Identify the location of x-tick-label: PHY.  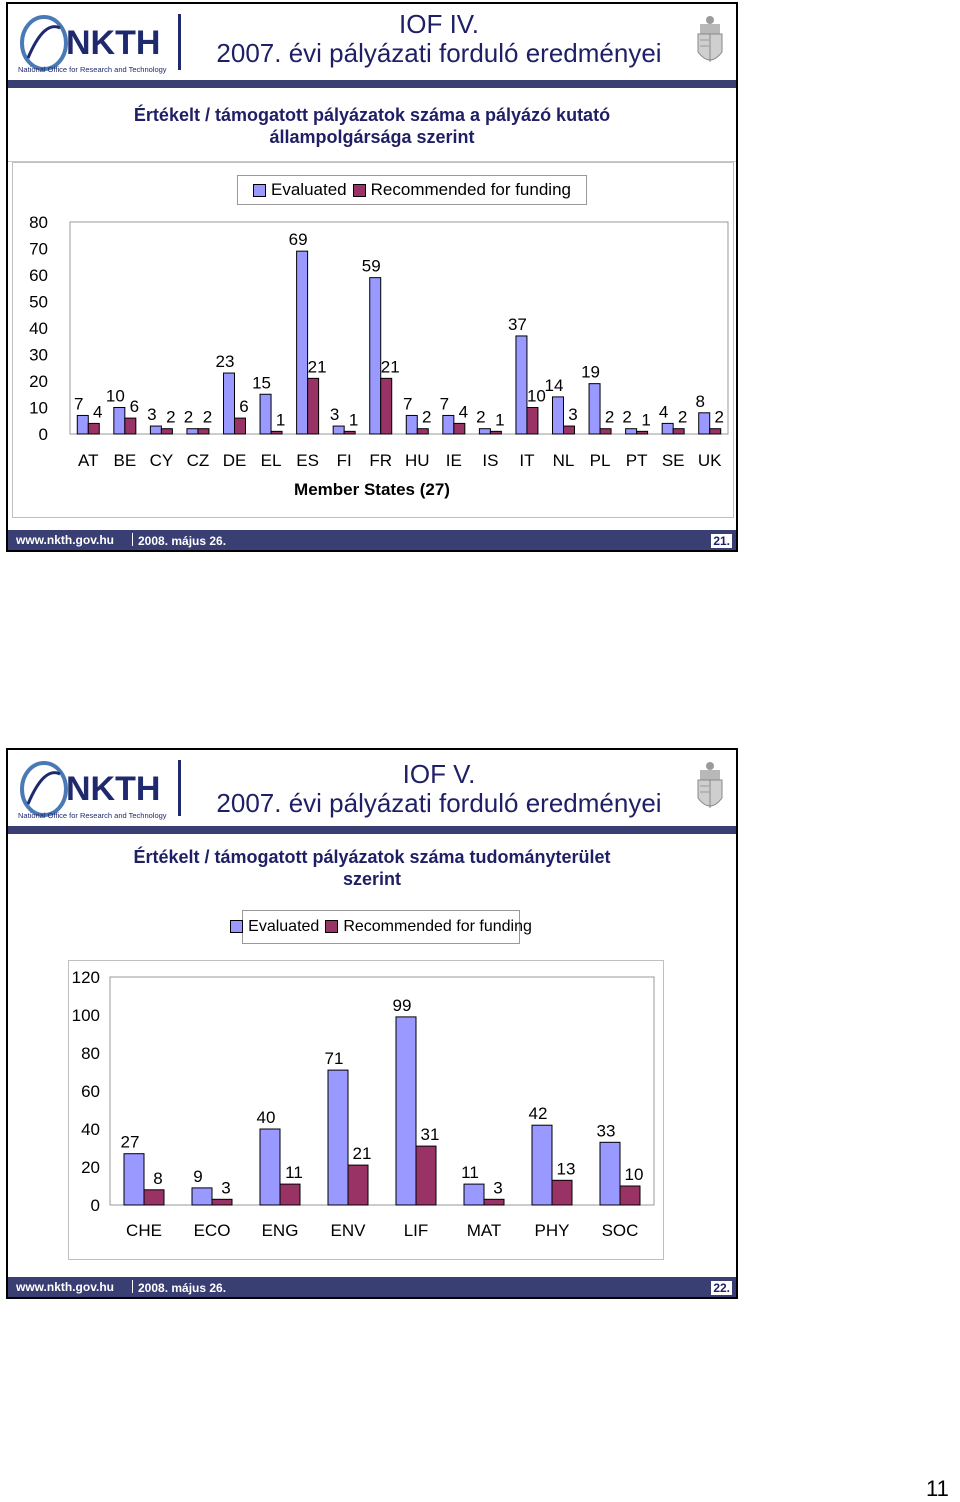
(552, 1230).